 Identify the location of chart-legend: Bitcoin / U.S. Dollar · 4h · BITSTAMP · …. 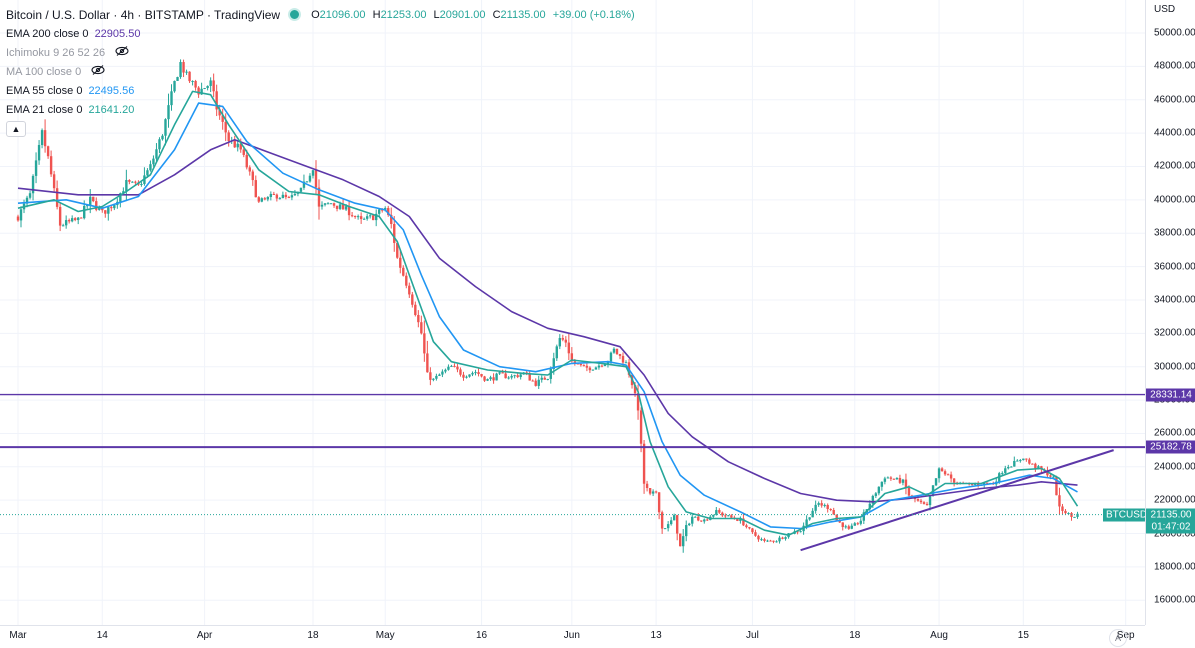
(322, 71).